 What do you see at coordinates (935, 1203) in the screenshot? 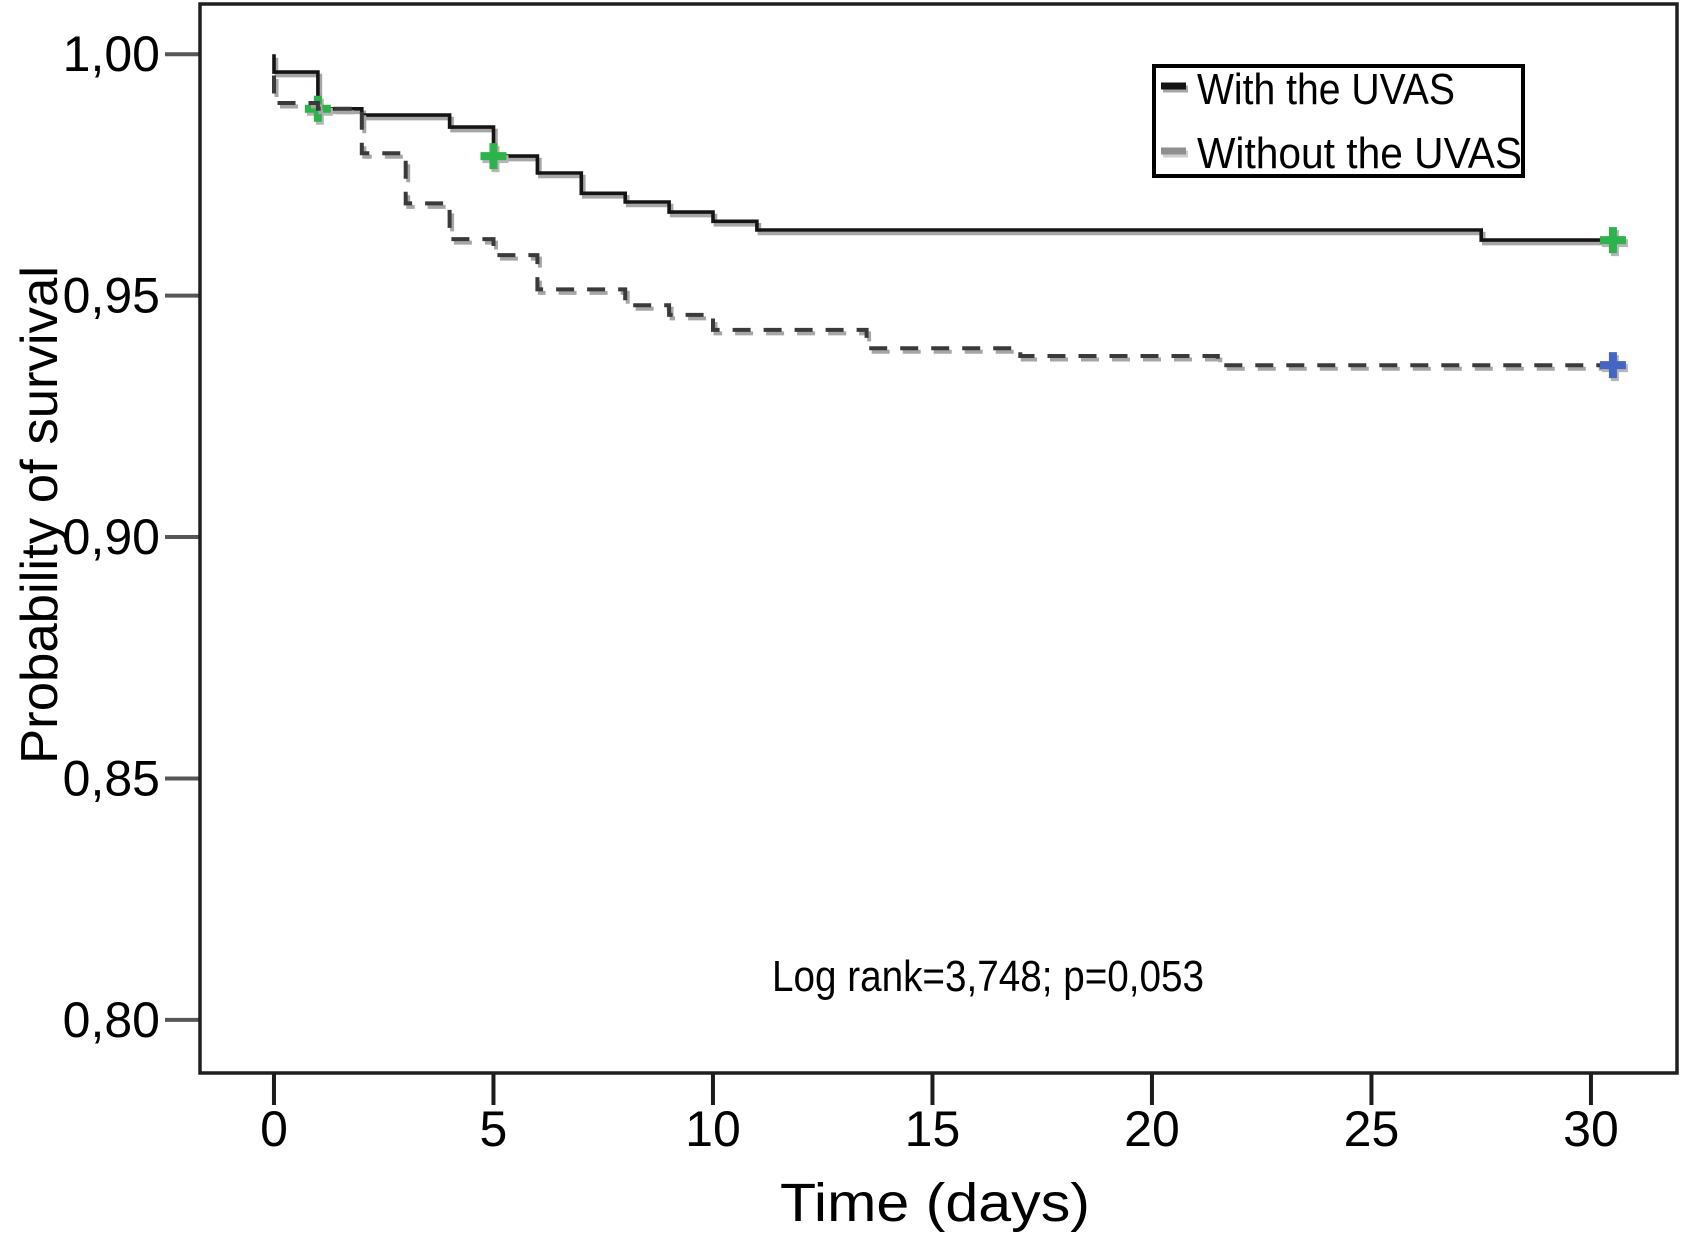
I see `x-axis-title: Time (days)` at bounding box center [935, 1203].